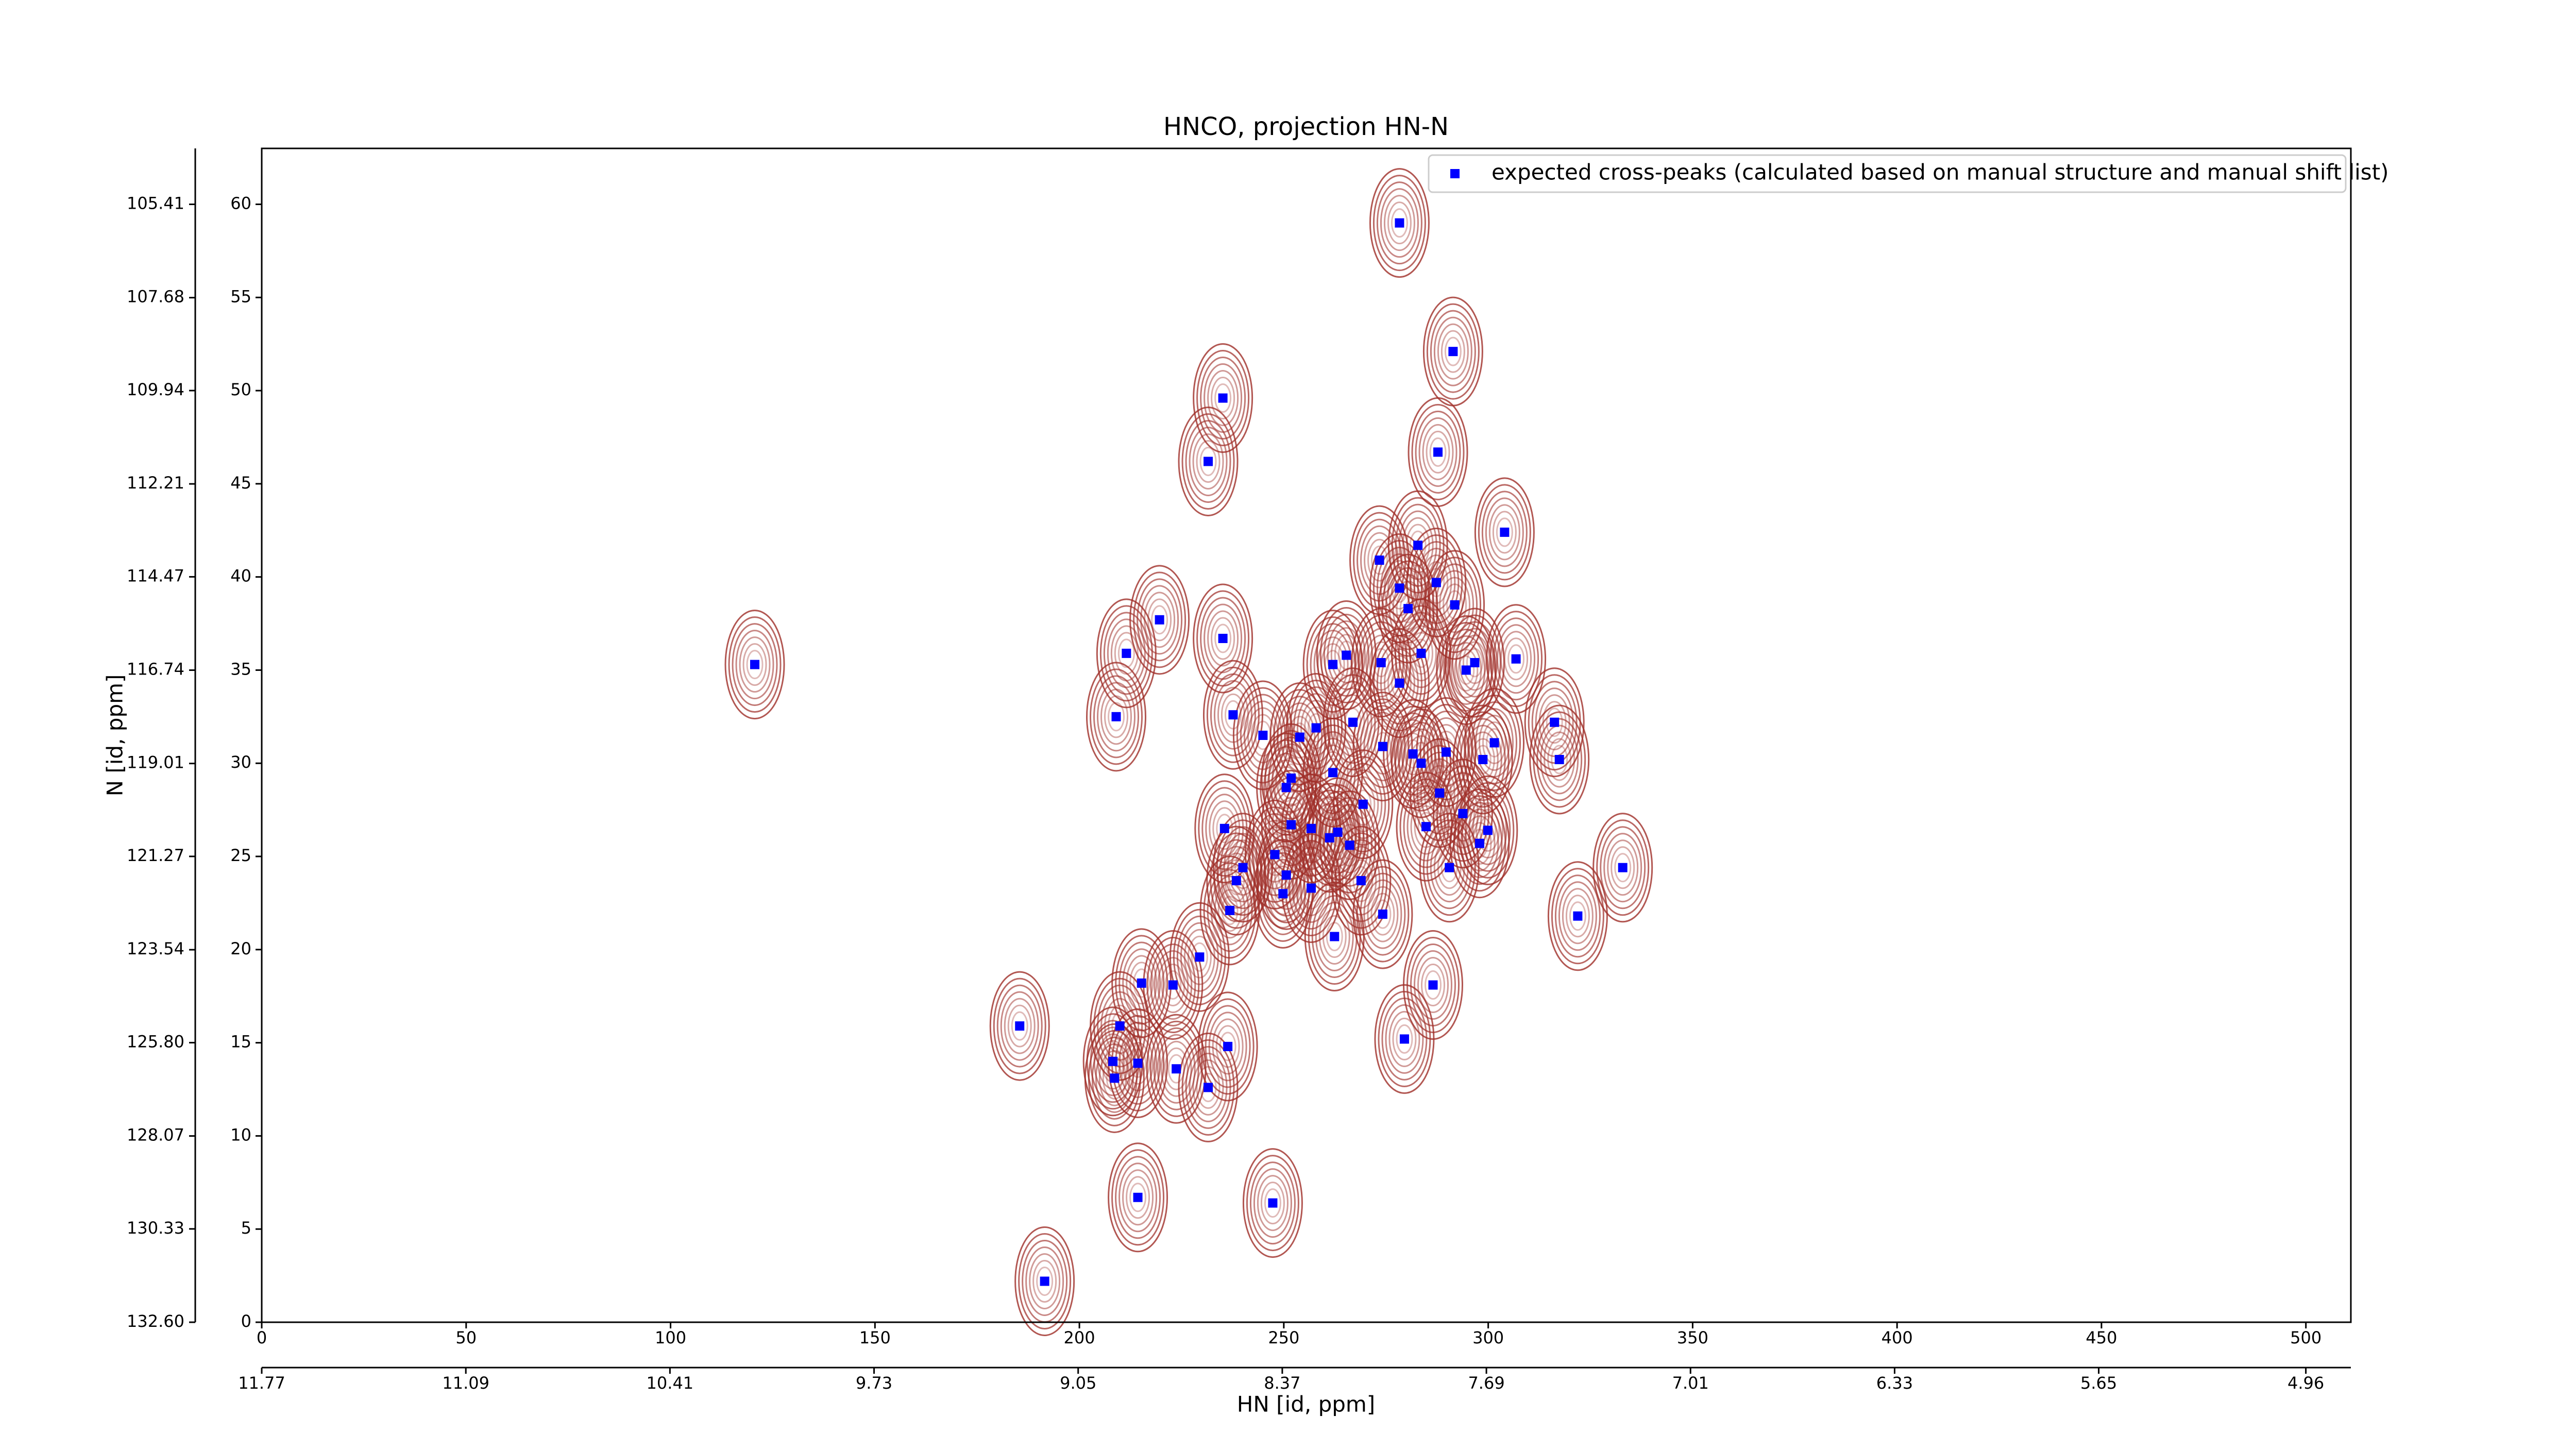  What do you see at coordinates (155, 483) in the screenshot?
I see `y2-tick-label: 112.21` at bounding box center [155, 483].